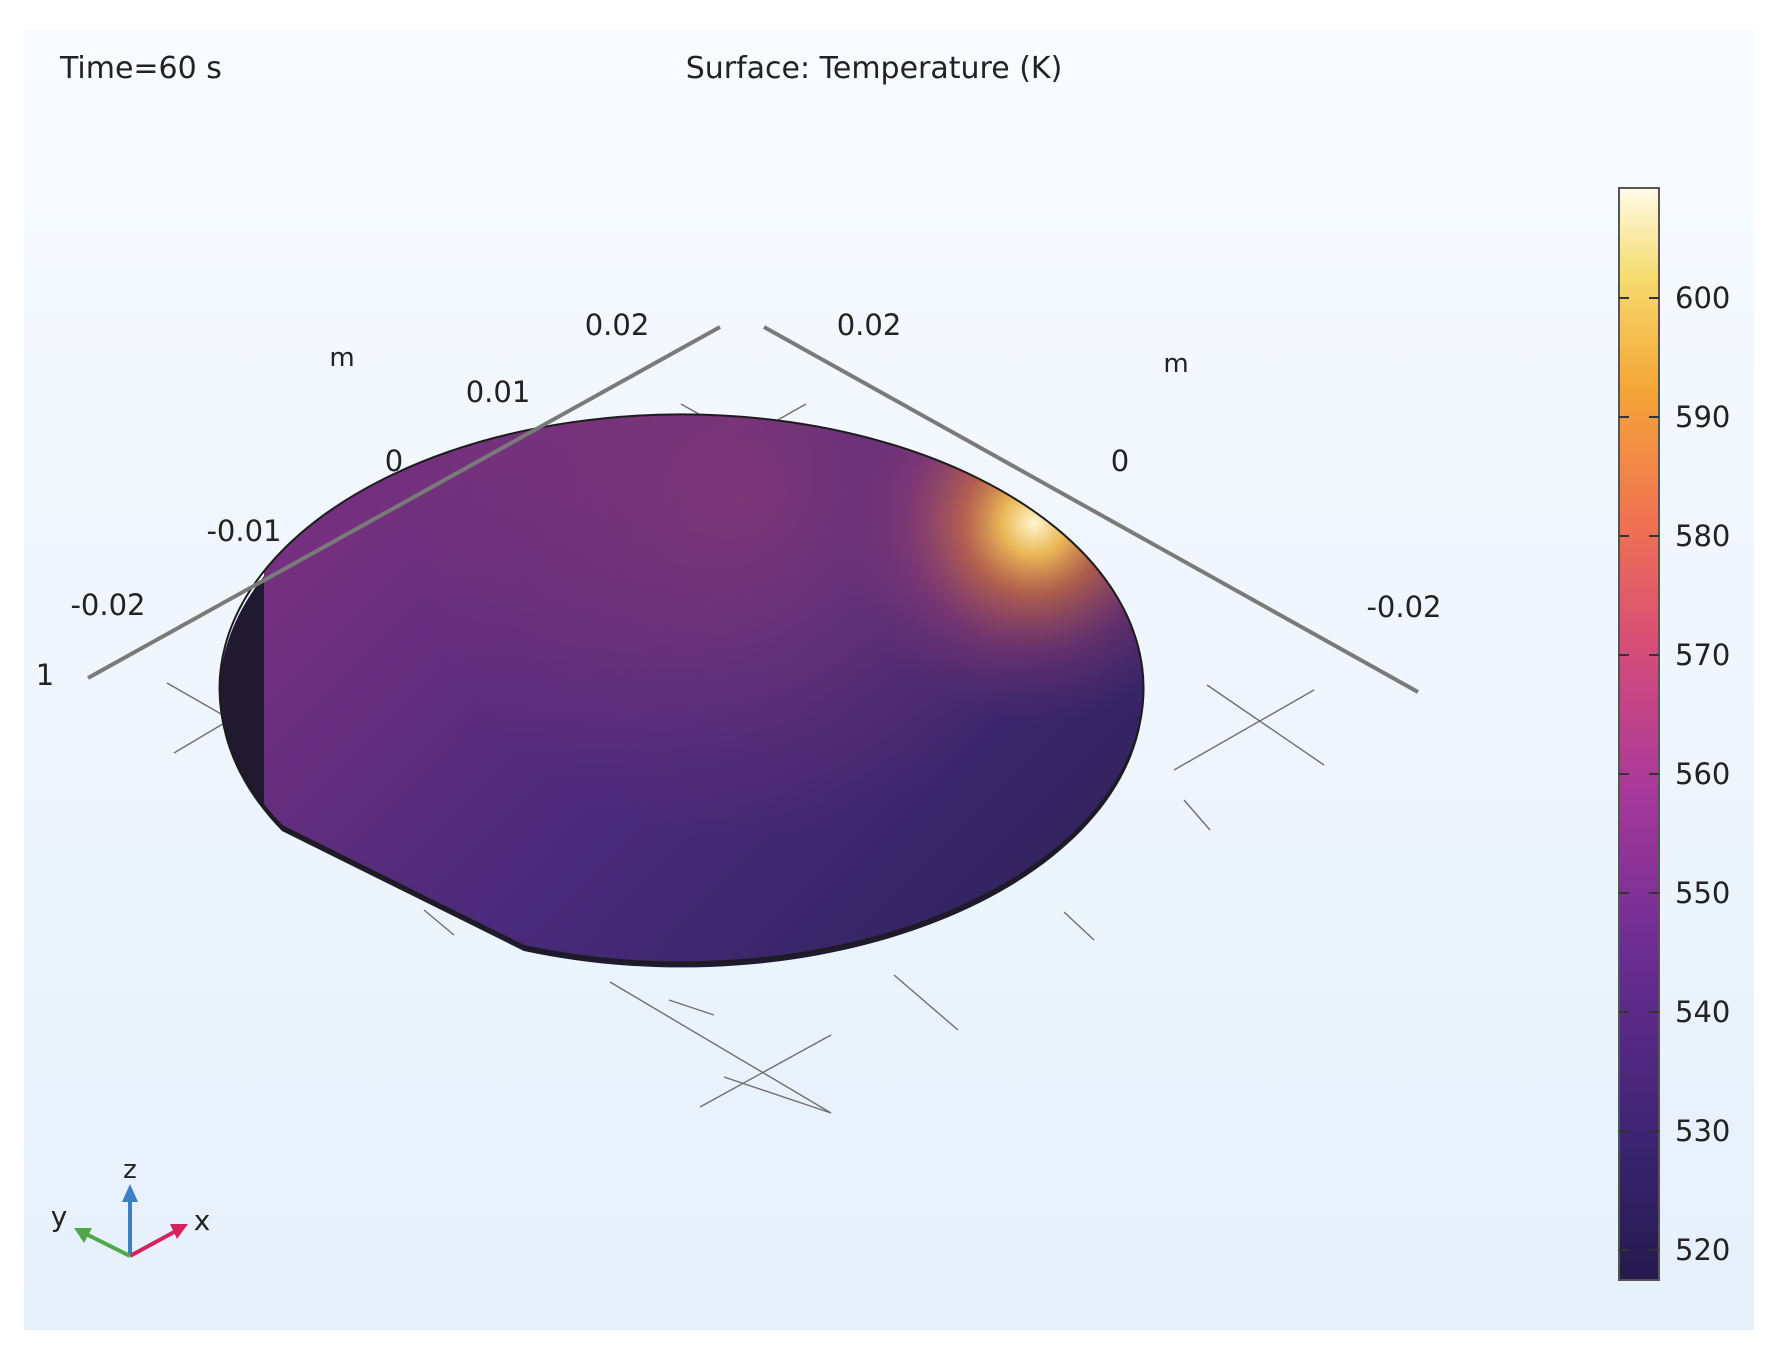 This screenshot has height=1351, width=1772. Describe the element at coordinates (1702, 1250) in the screenshot. I see `colorbar-tick-label: 520` at that location.